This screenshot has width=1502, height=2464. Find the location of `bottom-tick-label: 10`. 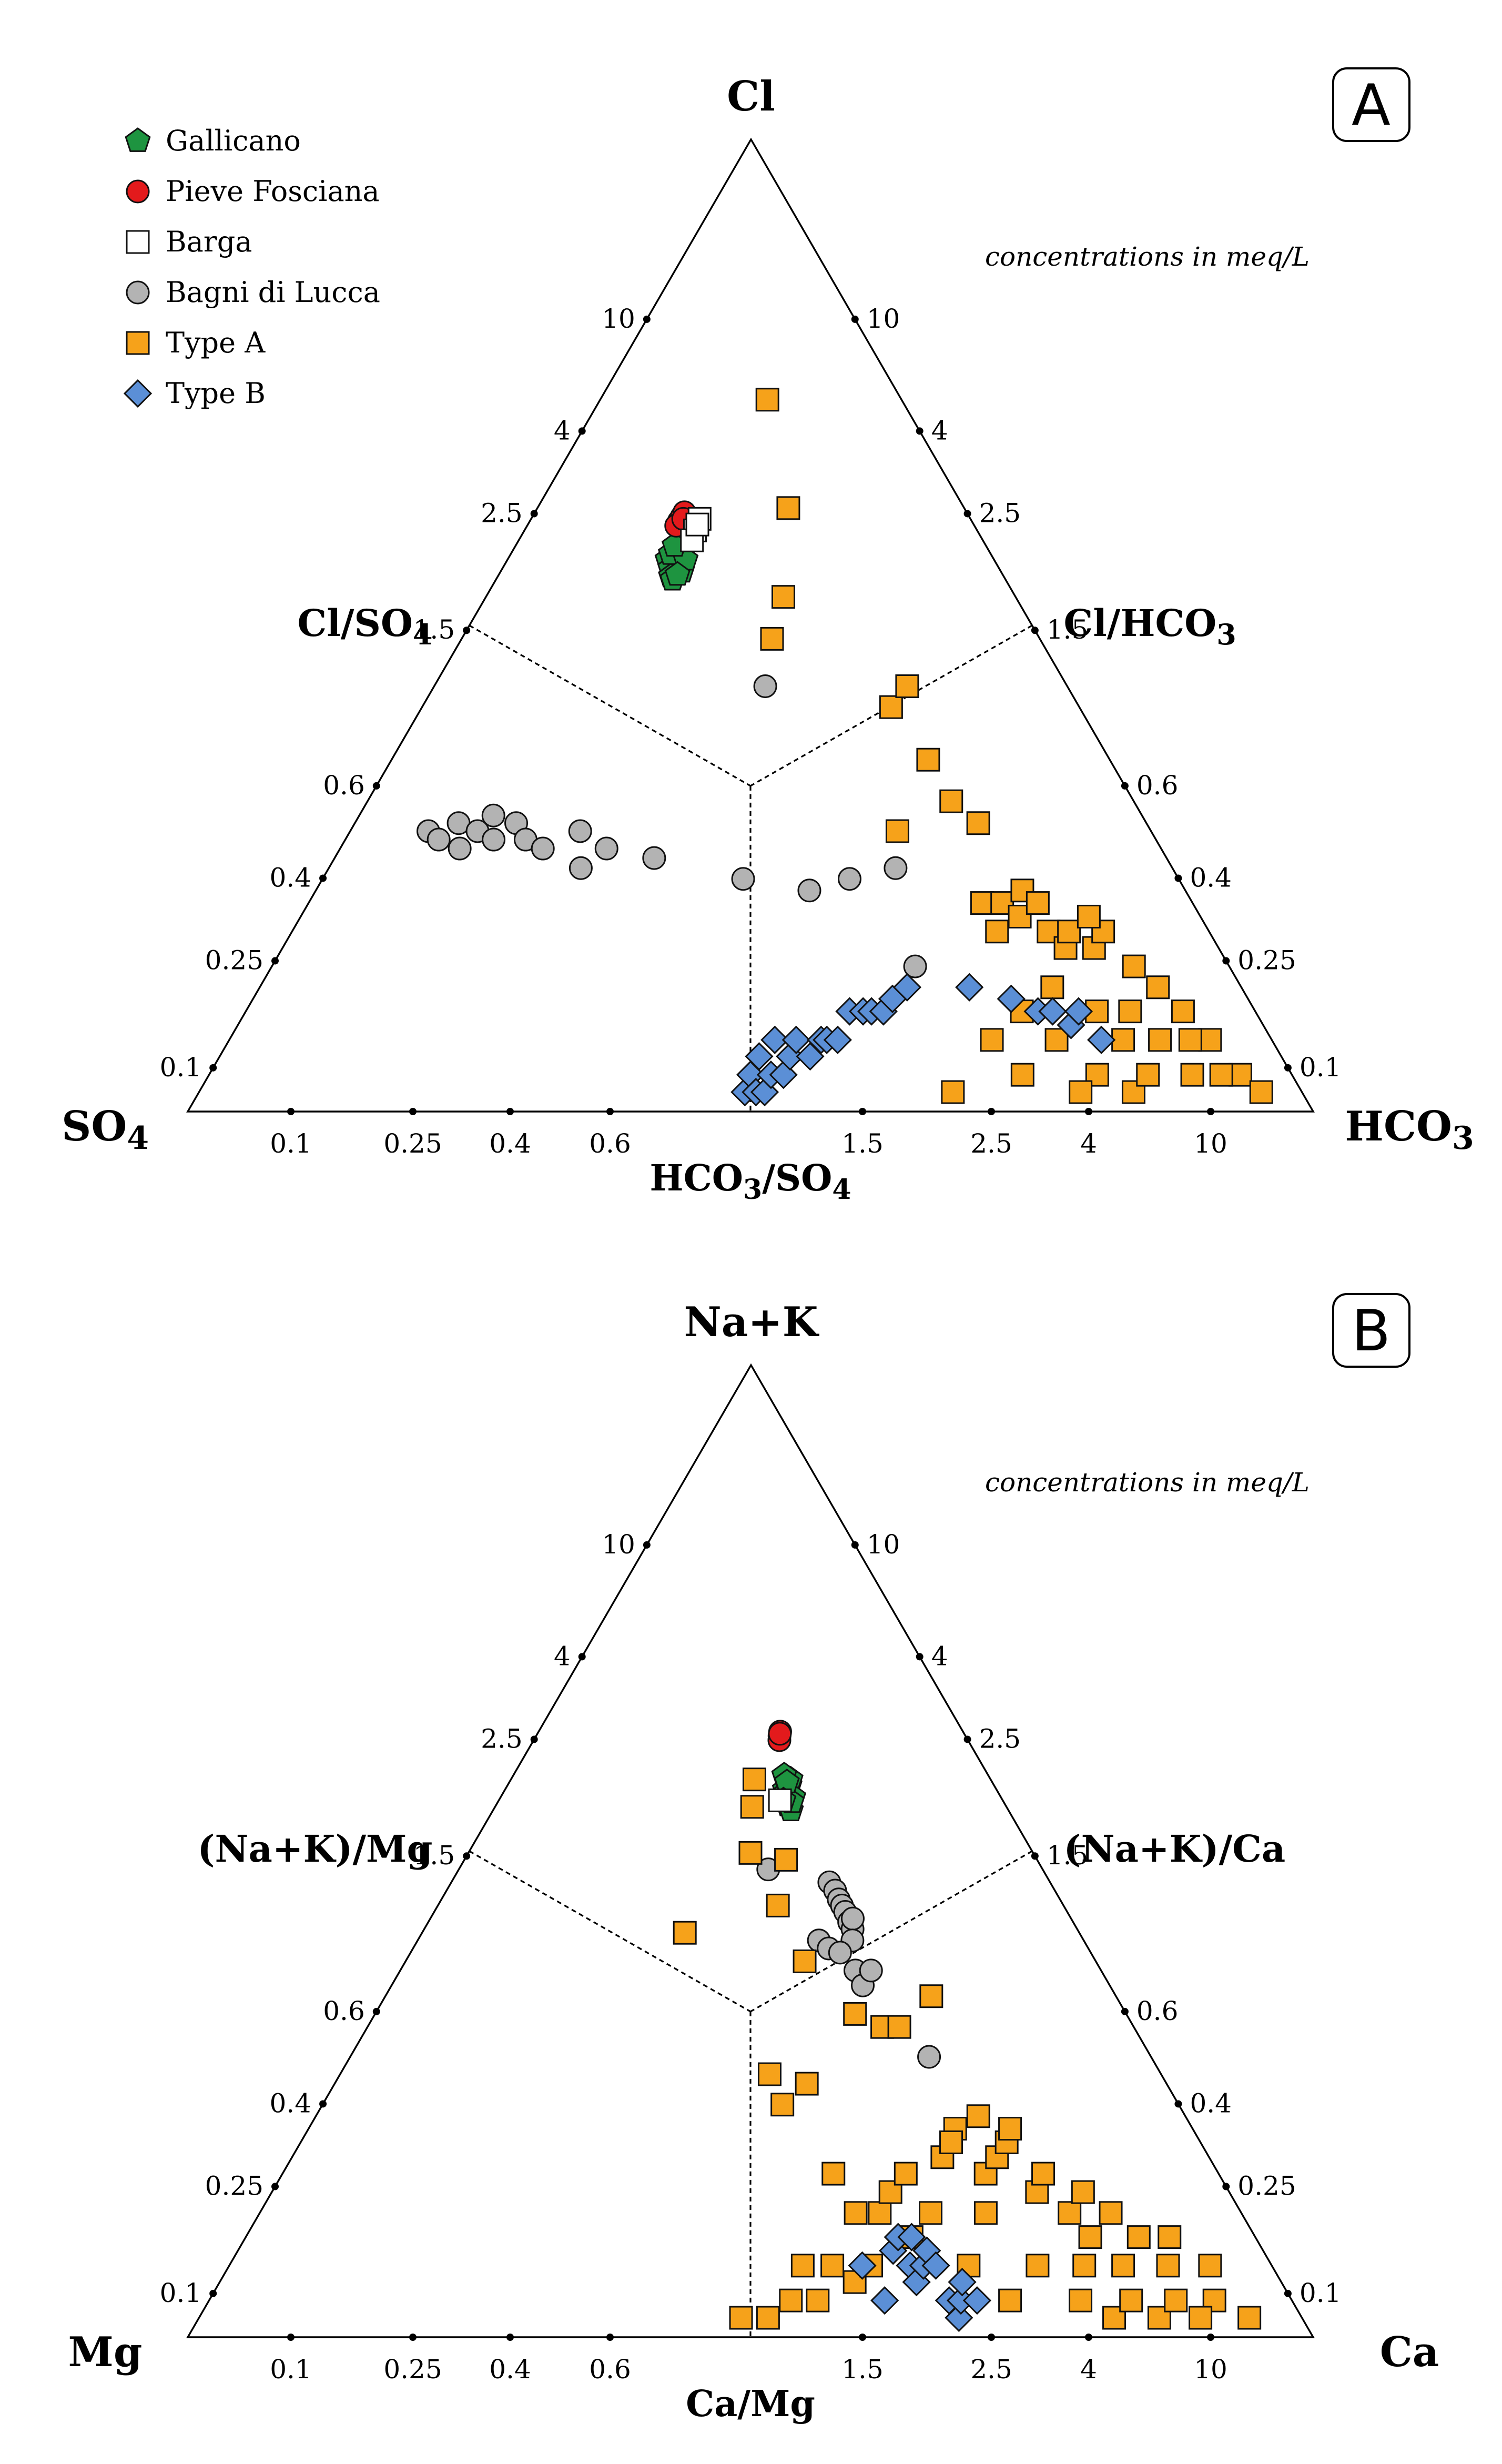

bottom-tick-label: 10 is located at coordinates (1210, 2370).